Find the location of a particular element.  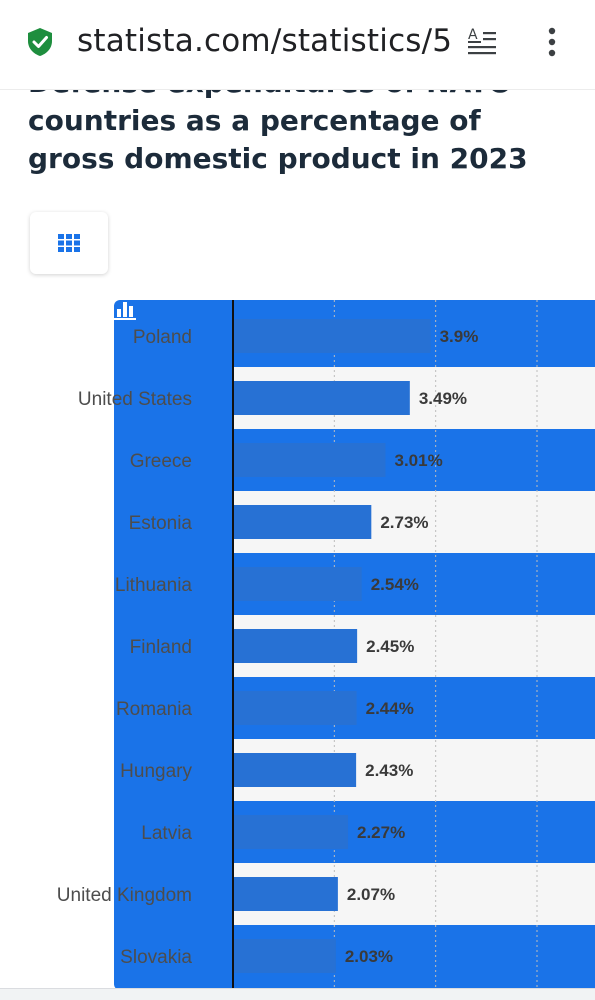

bar-latvia is located at coordinates (291, 832).